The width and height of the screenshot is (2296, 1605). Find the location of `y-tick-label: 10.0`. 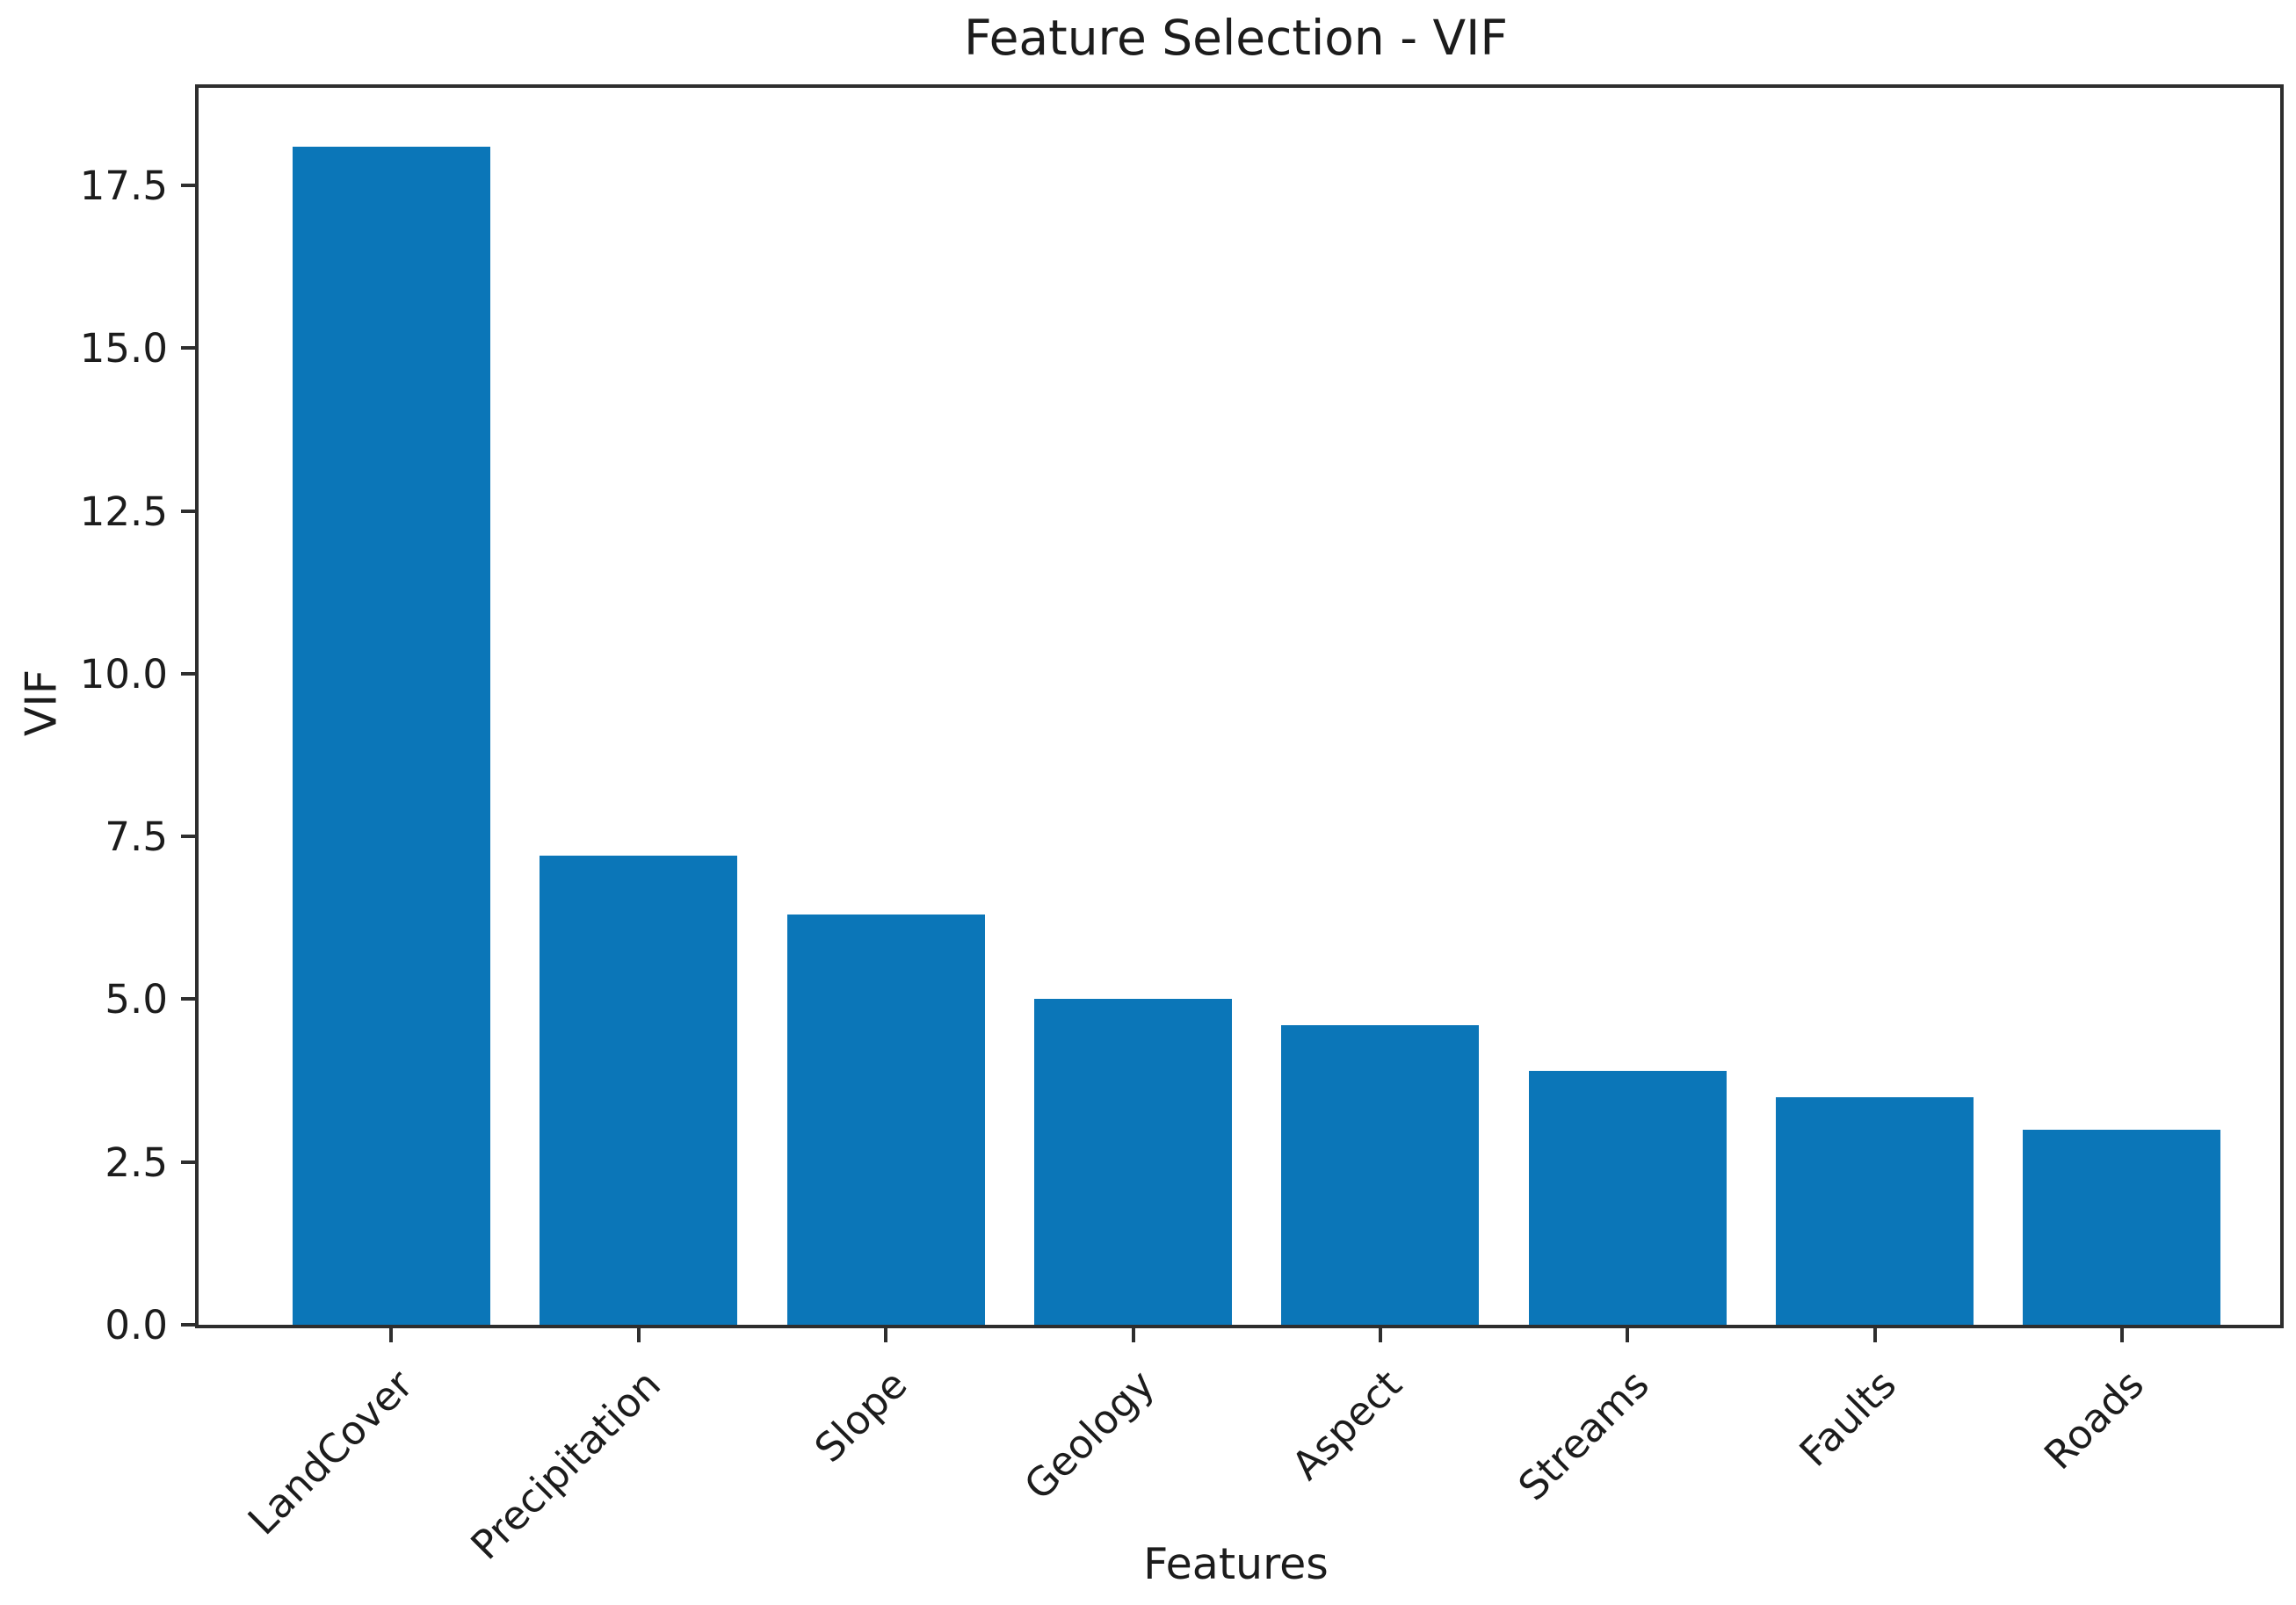

y-tick-label: 10.0 is located at coordinates (123, 674).